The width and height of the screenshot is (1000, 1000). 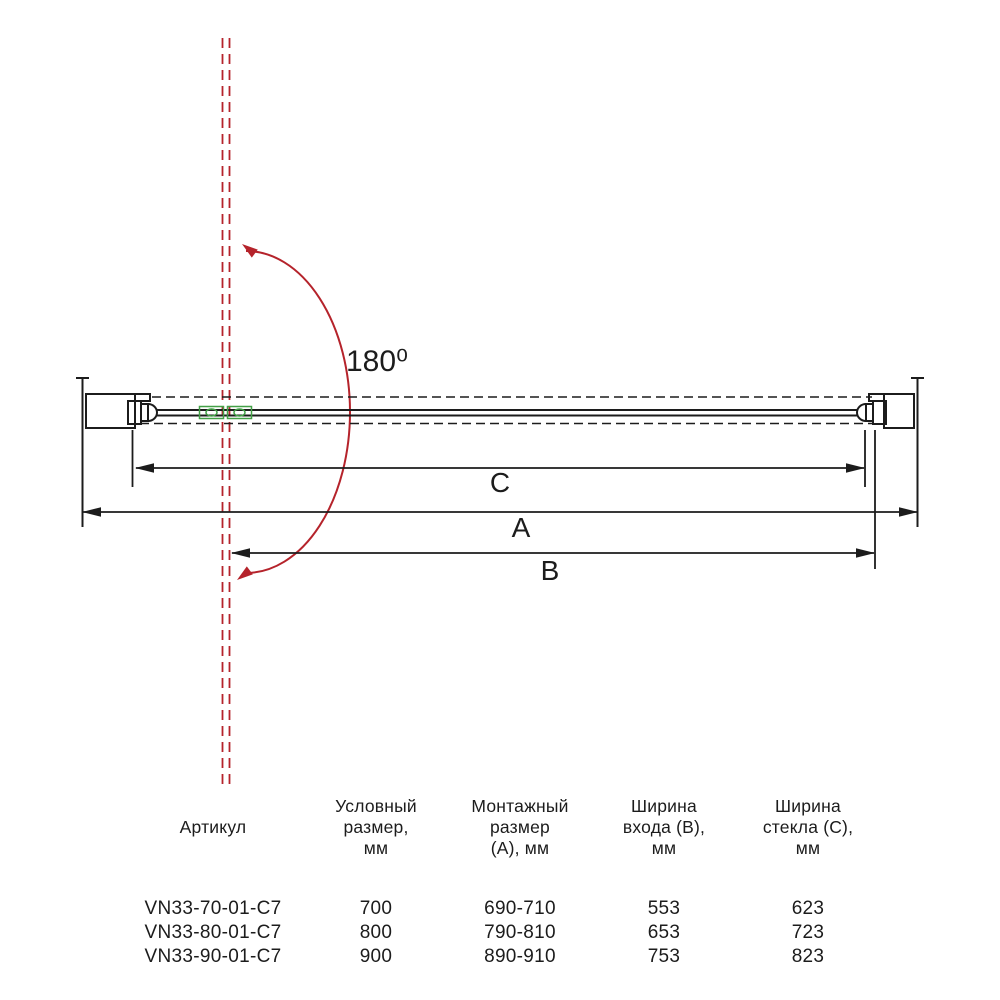 What do you see at coordinates (117, 452) in the screenshot?
I see `left-wall-profile` at bounding box center [117, 452].